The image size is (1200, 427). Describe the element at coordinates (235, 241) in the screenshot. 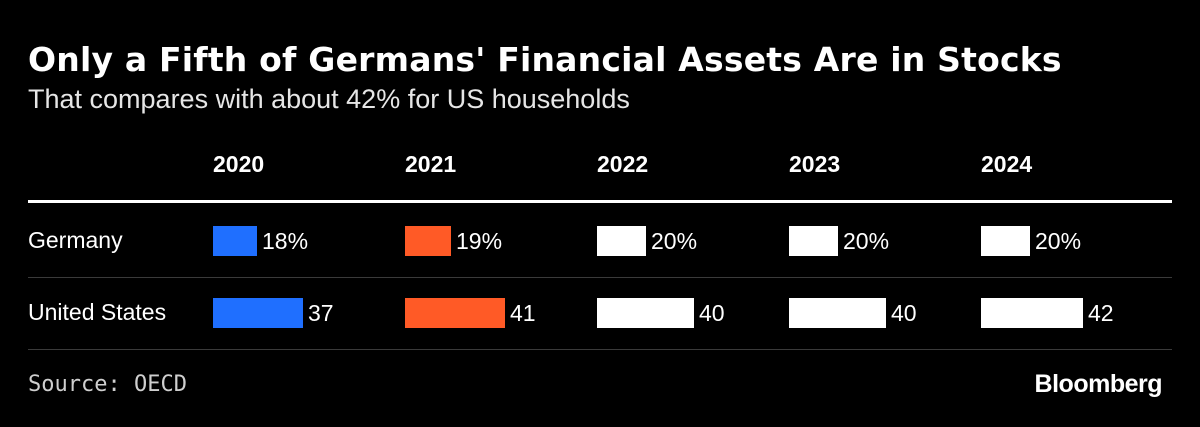

I see `bar-germany-2020` at that location.